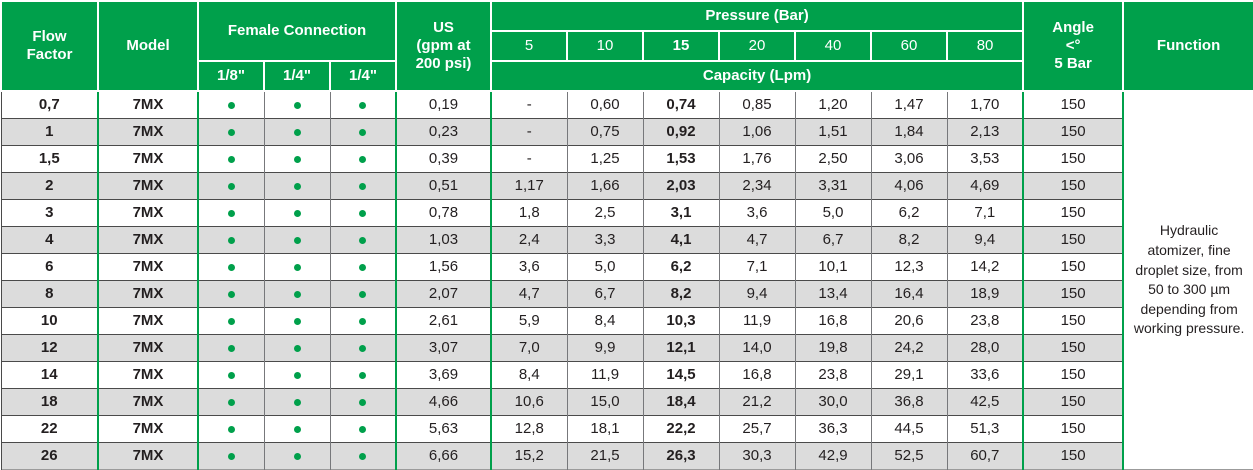 The height and width of the screenshot is (470, 1253). I want to click on capacity-cell: 60,7, so click(985, 455).